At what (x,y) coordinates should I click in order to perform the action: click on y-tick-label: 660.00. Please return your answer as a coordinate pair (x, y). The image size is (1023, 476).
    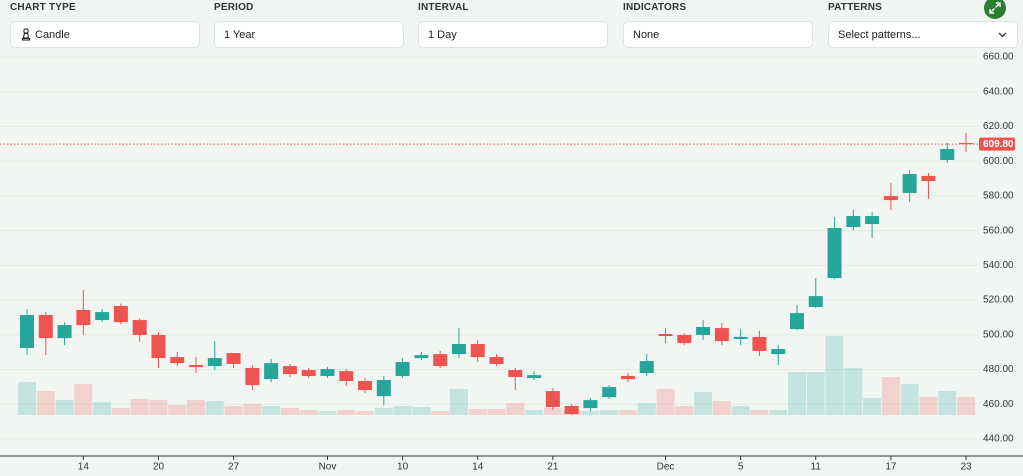
    Looking at the image, I should click on (998, 57).